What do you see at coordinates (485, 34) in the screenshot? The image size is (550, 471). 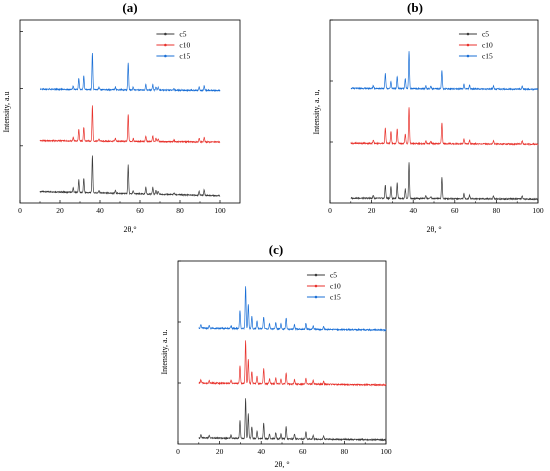 I see `panel-b-legend-c5-label: c5` at bounding box center [485, 34].